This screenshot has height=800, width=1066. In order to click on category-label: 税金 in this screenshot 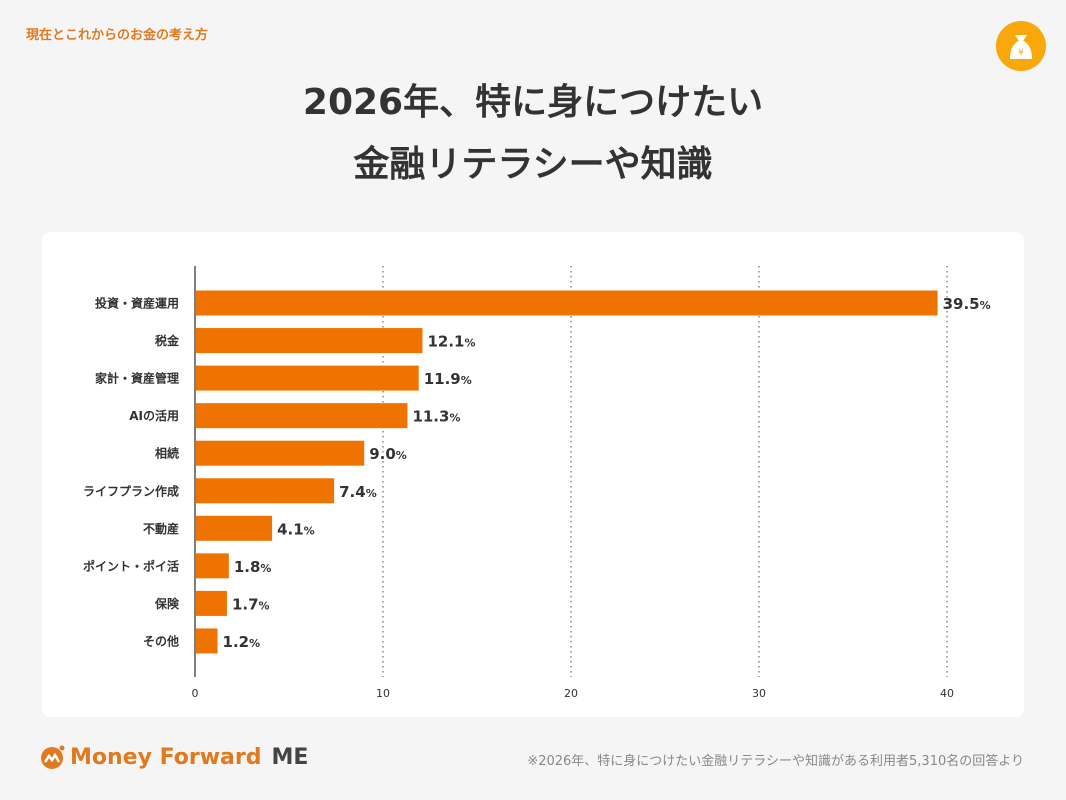, I will do `click(167, 340)`.